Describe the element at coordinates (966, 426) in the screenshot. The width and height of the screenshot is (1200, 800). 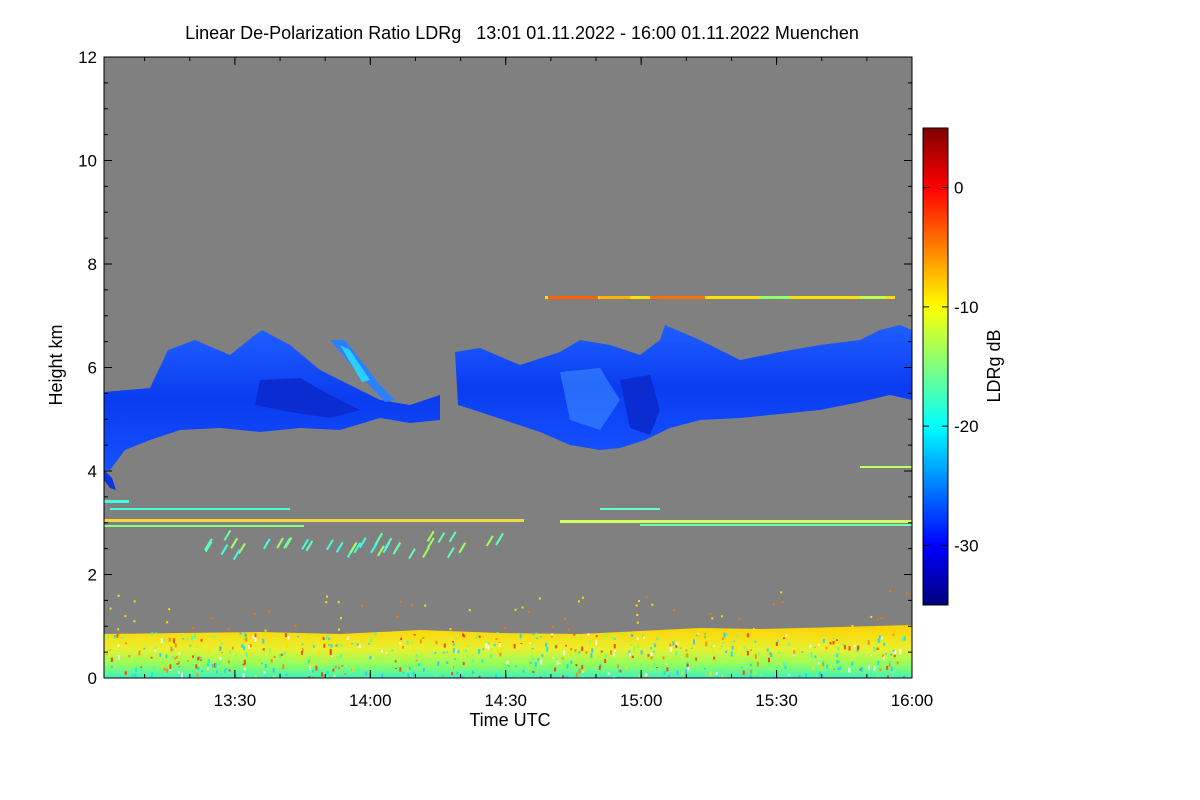
I see `colorbar-tick-label: -20` at that location.